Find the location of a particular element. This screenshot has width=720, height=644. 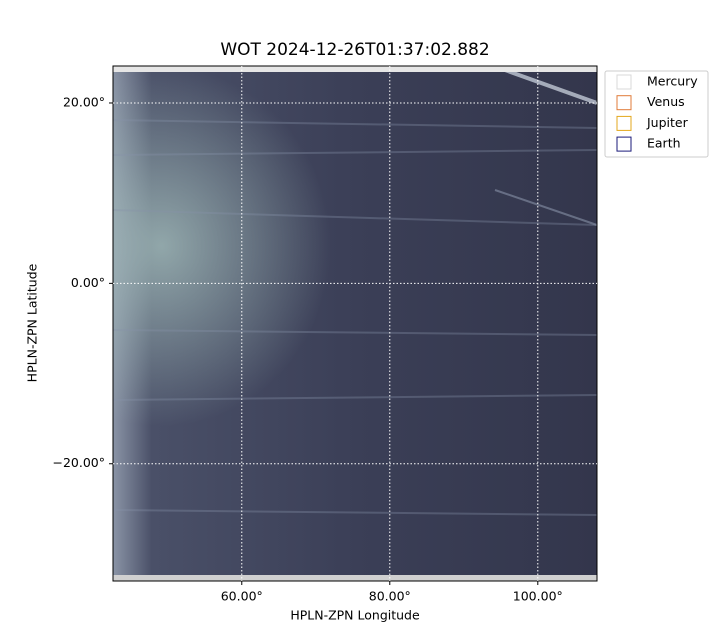

legend-label: Earth is located at coordinates (664, 143).